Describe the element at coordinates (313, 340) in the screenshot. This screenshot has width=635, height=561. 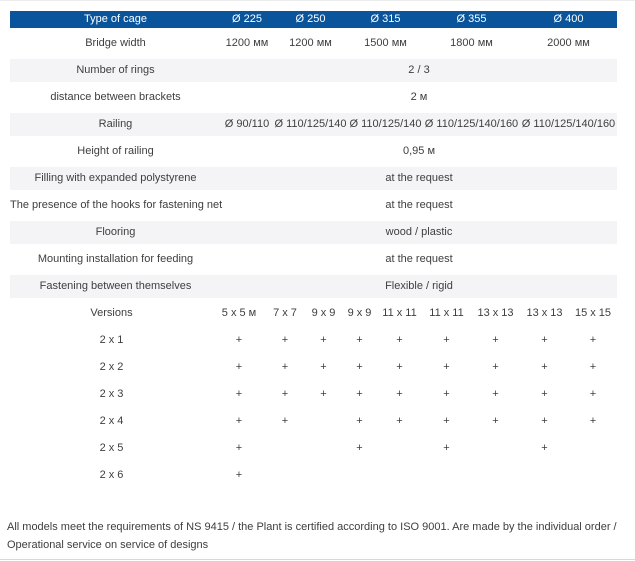
I see `table-row: 2 x 1 + + + + + + + + +` at that location.